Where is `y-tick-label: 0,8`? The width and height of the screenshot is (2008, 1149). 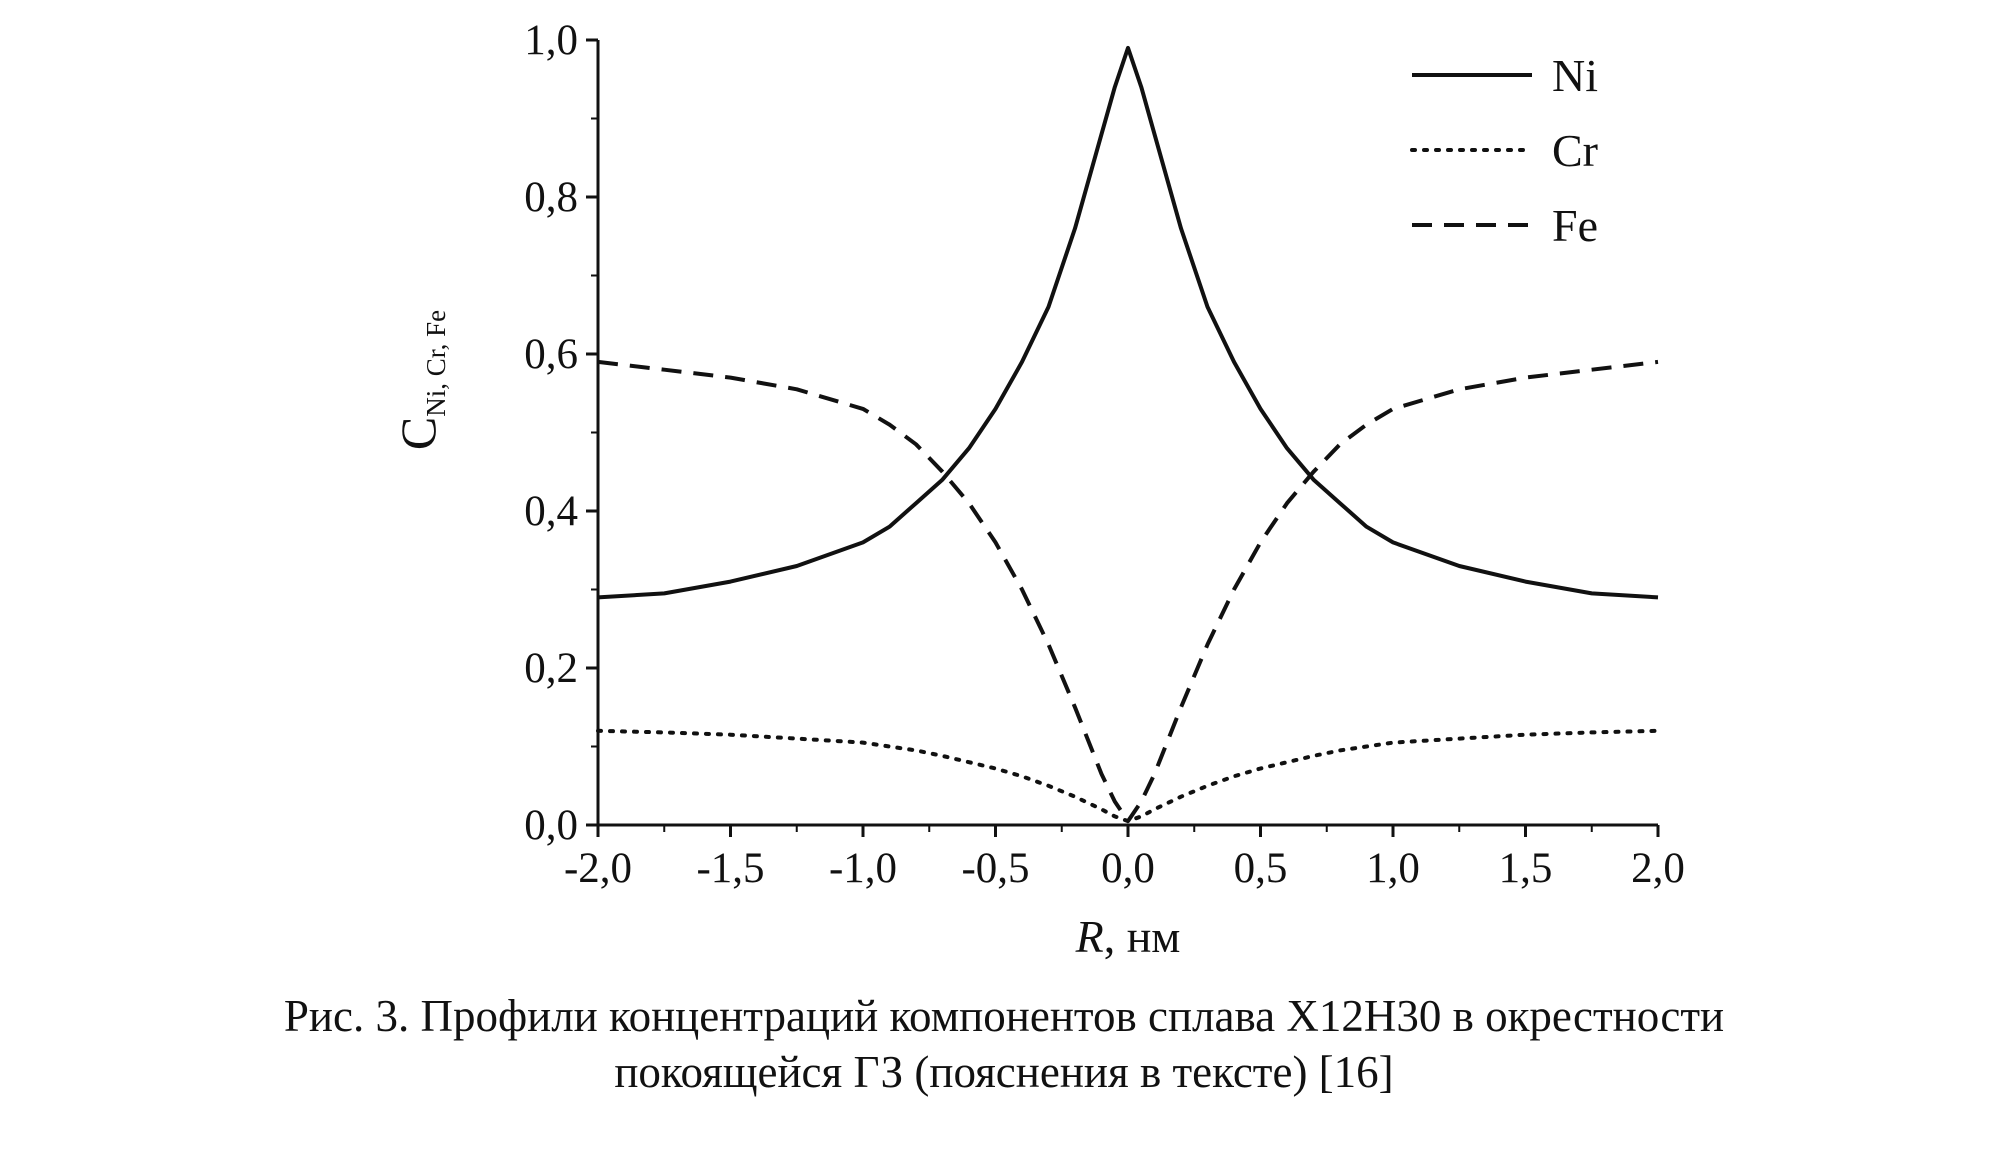 y-tick-label: 0,8 is located at coordinates (551, 197).